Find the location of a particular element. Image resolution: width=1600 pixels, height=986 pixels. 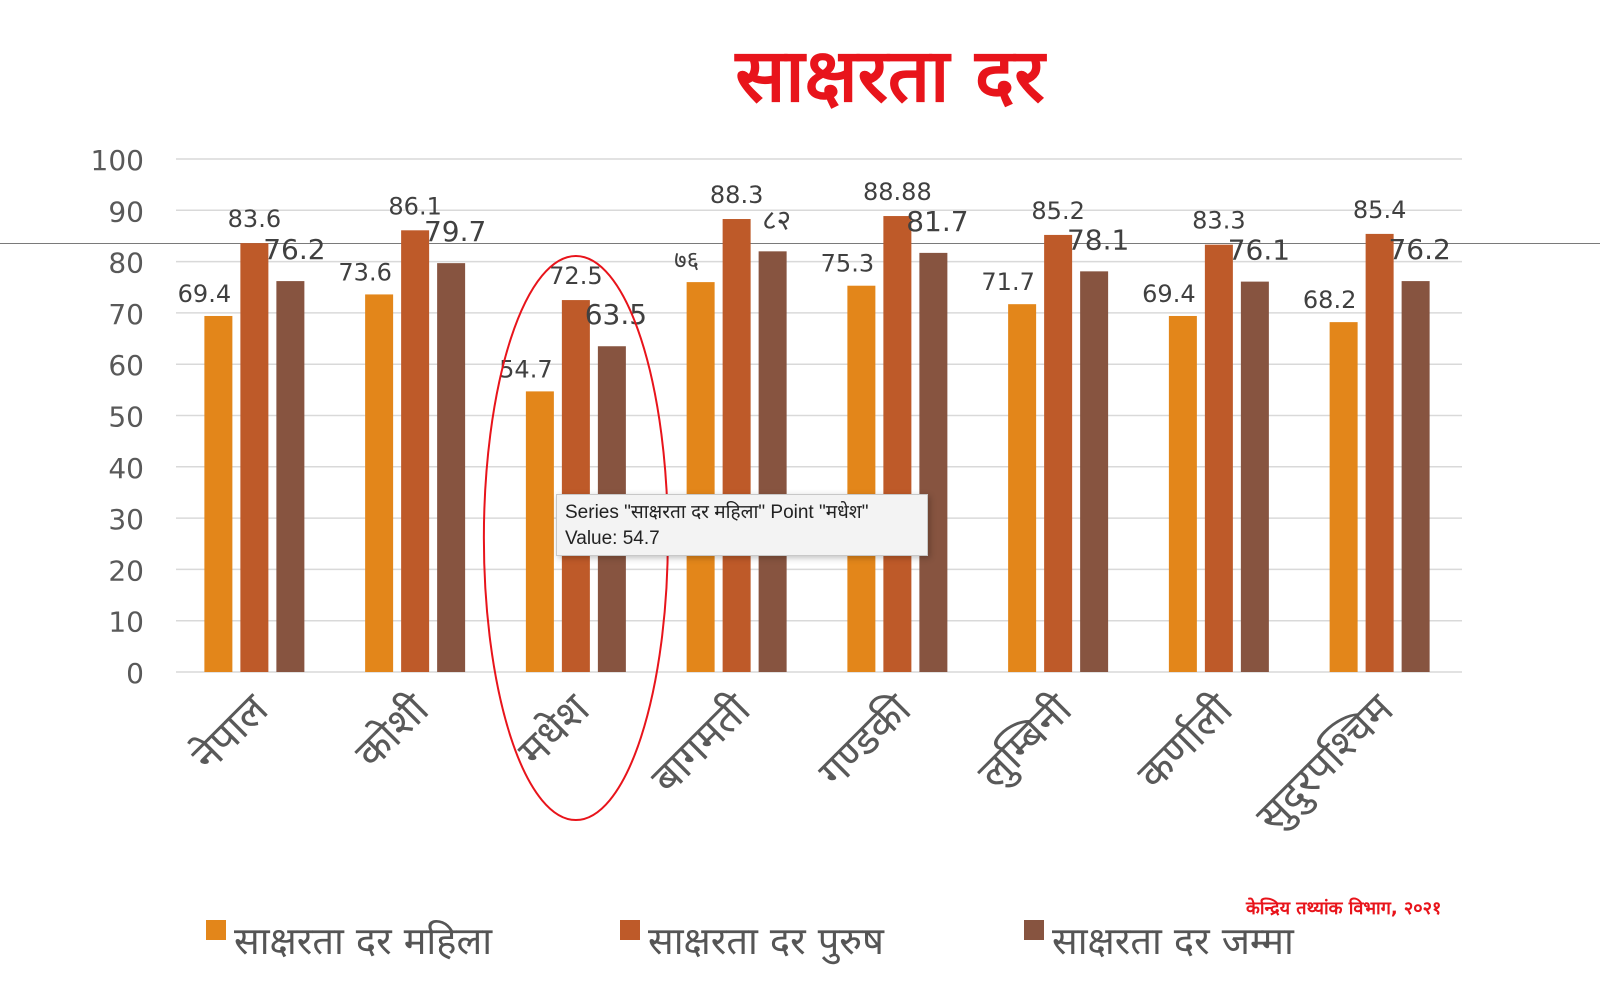

y-tick-label: 70 is located at coordinates (126, 314).